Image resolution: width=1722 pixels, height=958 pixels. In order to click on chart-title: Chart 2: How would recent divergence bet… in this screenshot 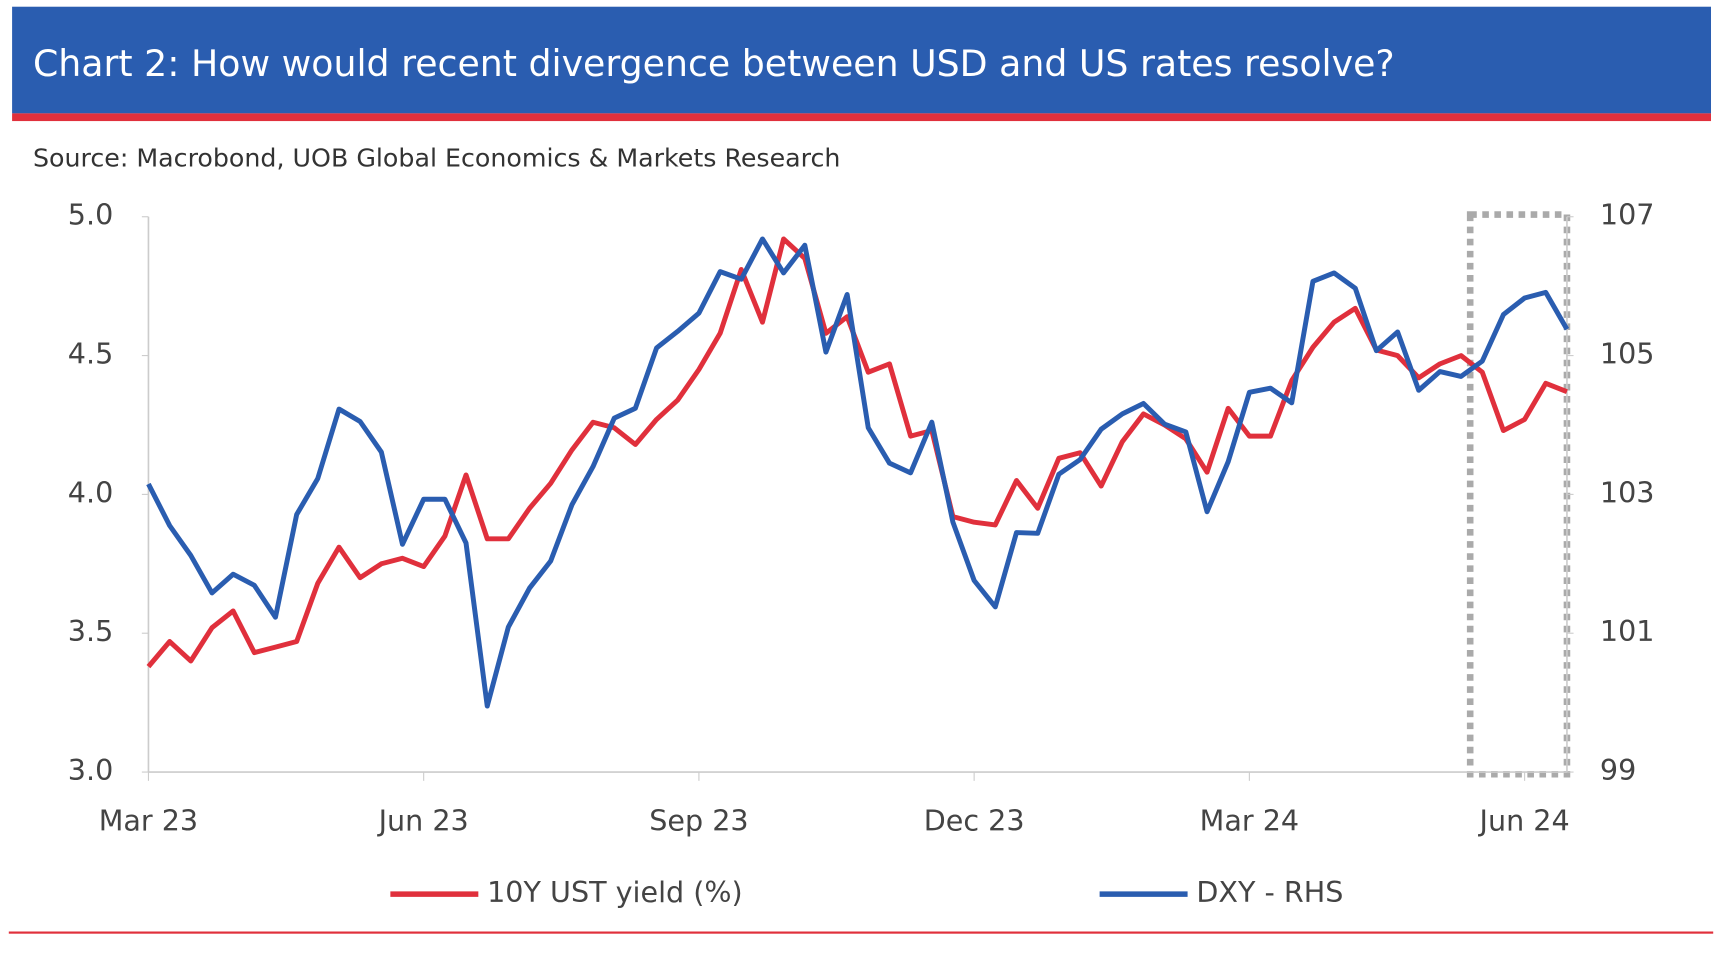, I will do `click(714, 63)`.